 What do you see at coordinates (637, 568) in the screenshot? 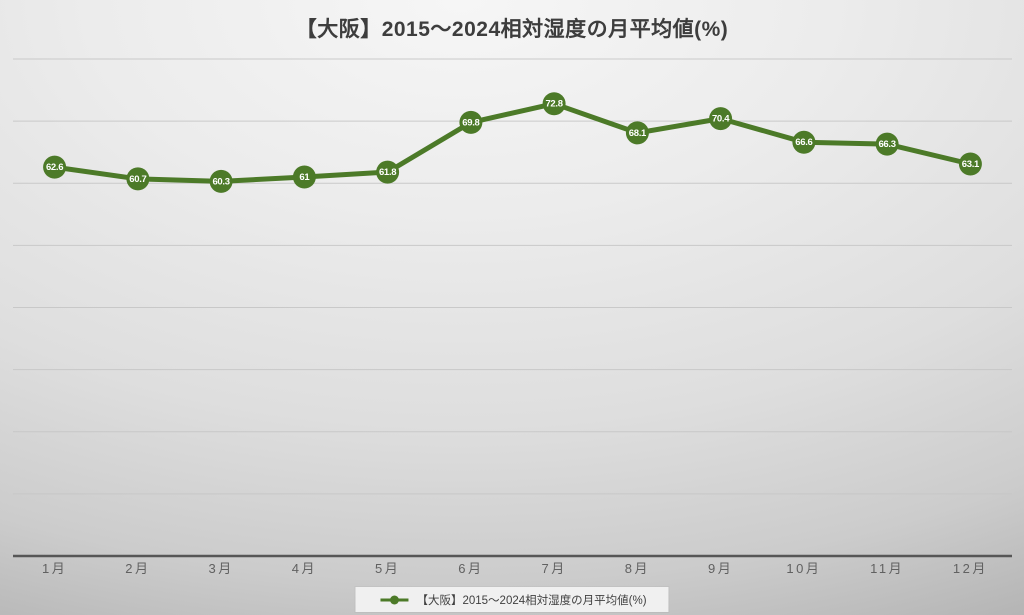
I see `x-axis-label: 8月` at bounding box center [637, 568].